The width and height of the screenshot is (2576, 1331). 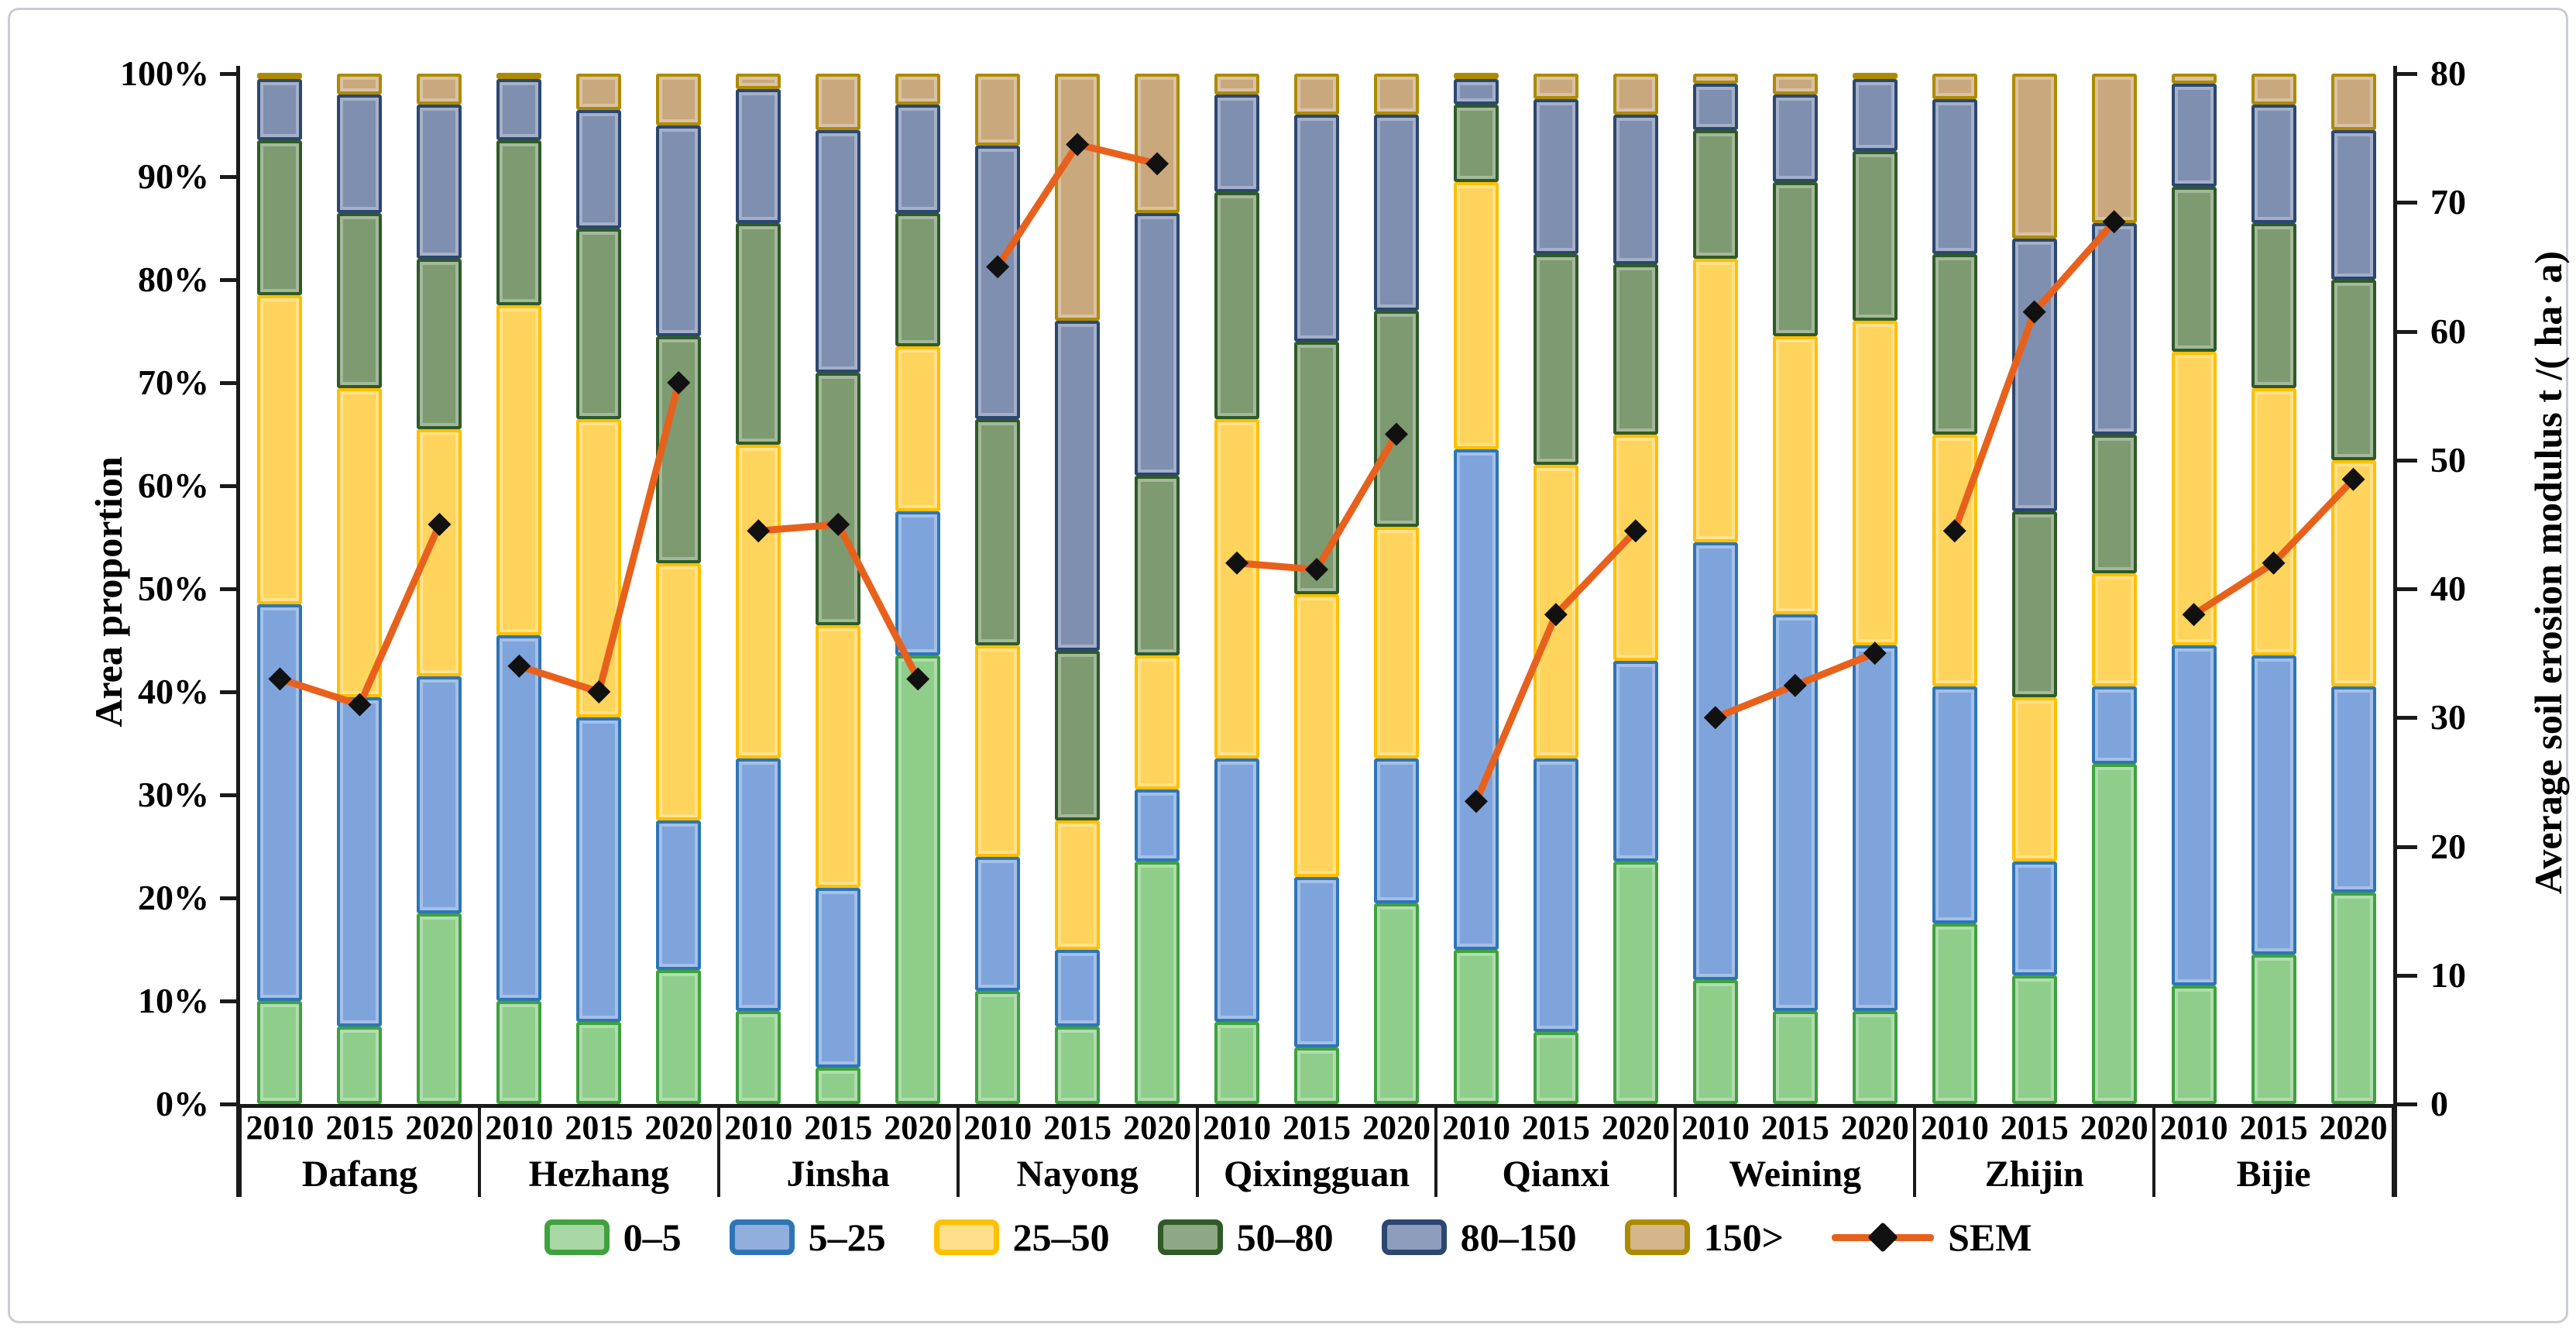 I want to click on legend-item-80–150: 80–150, so click(x=1479, y=1237).